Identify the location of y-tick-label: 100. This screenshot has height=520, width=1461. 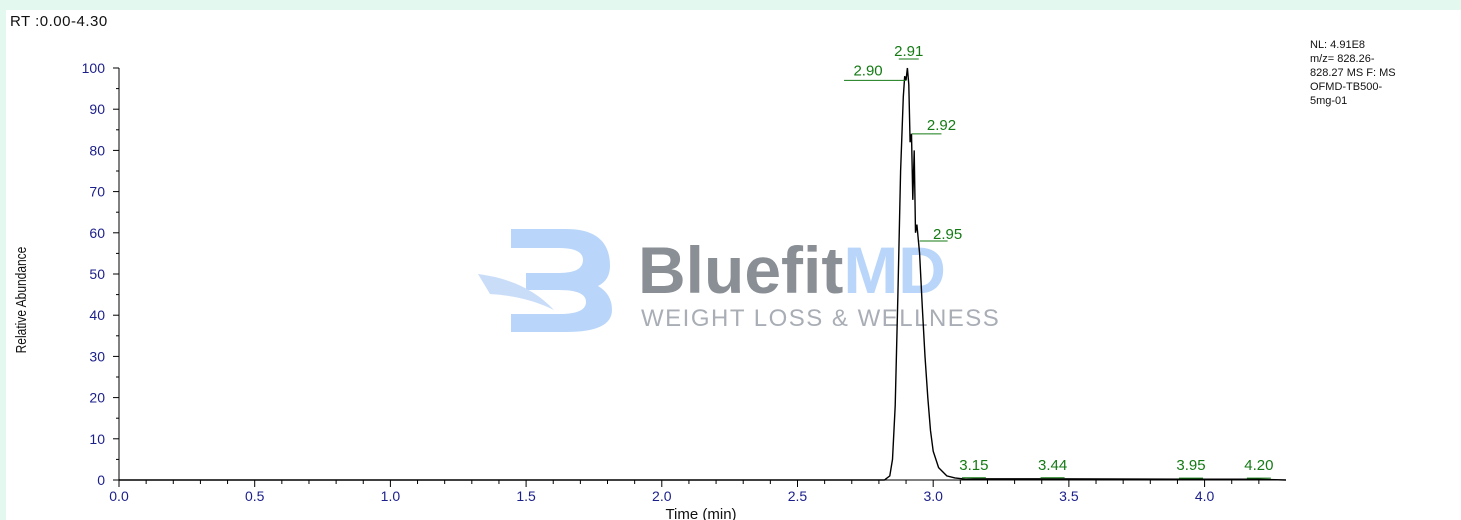
(94, 68).